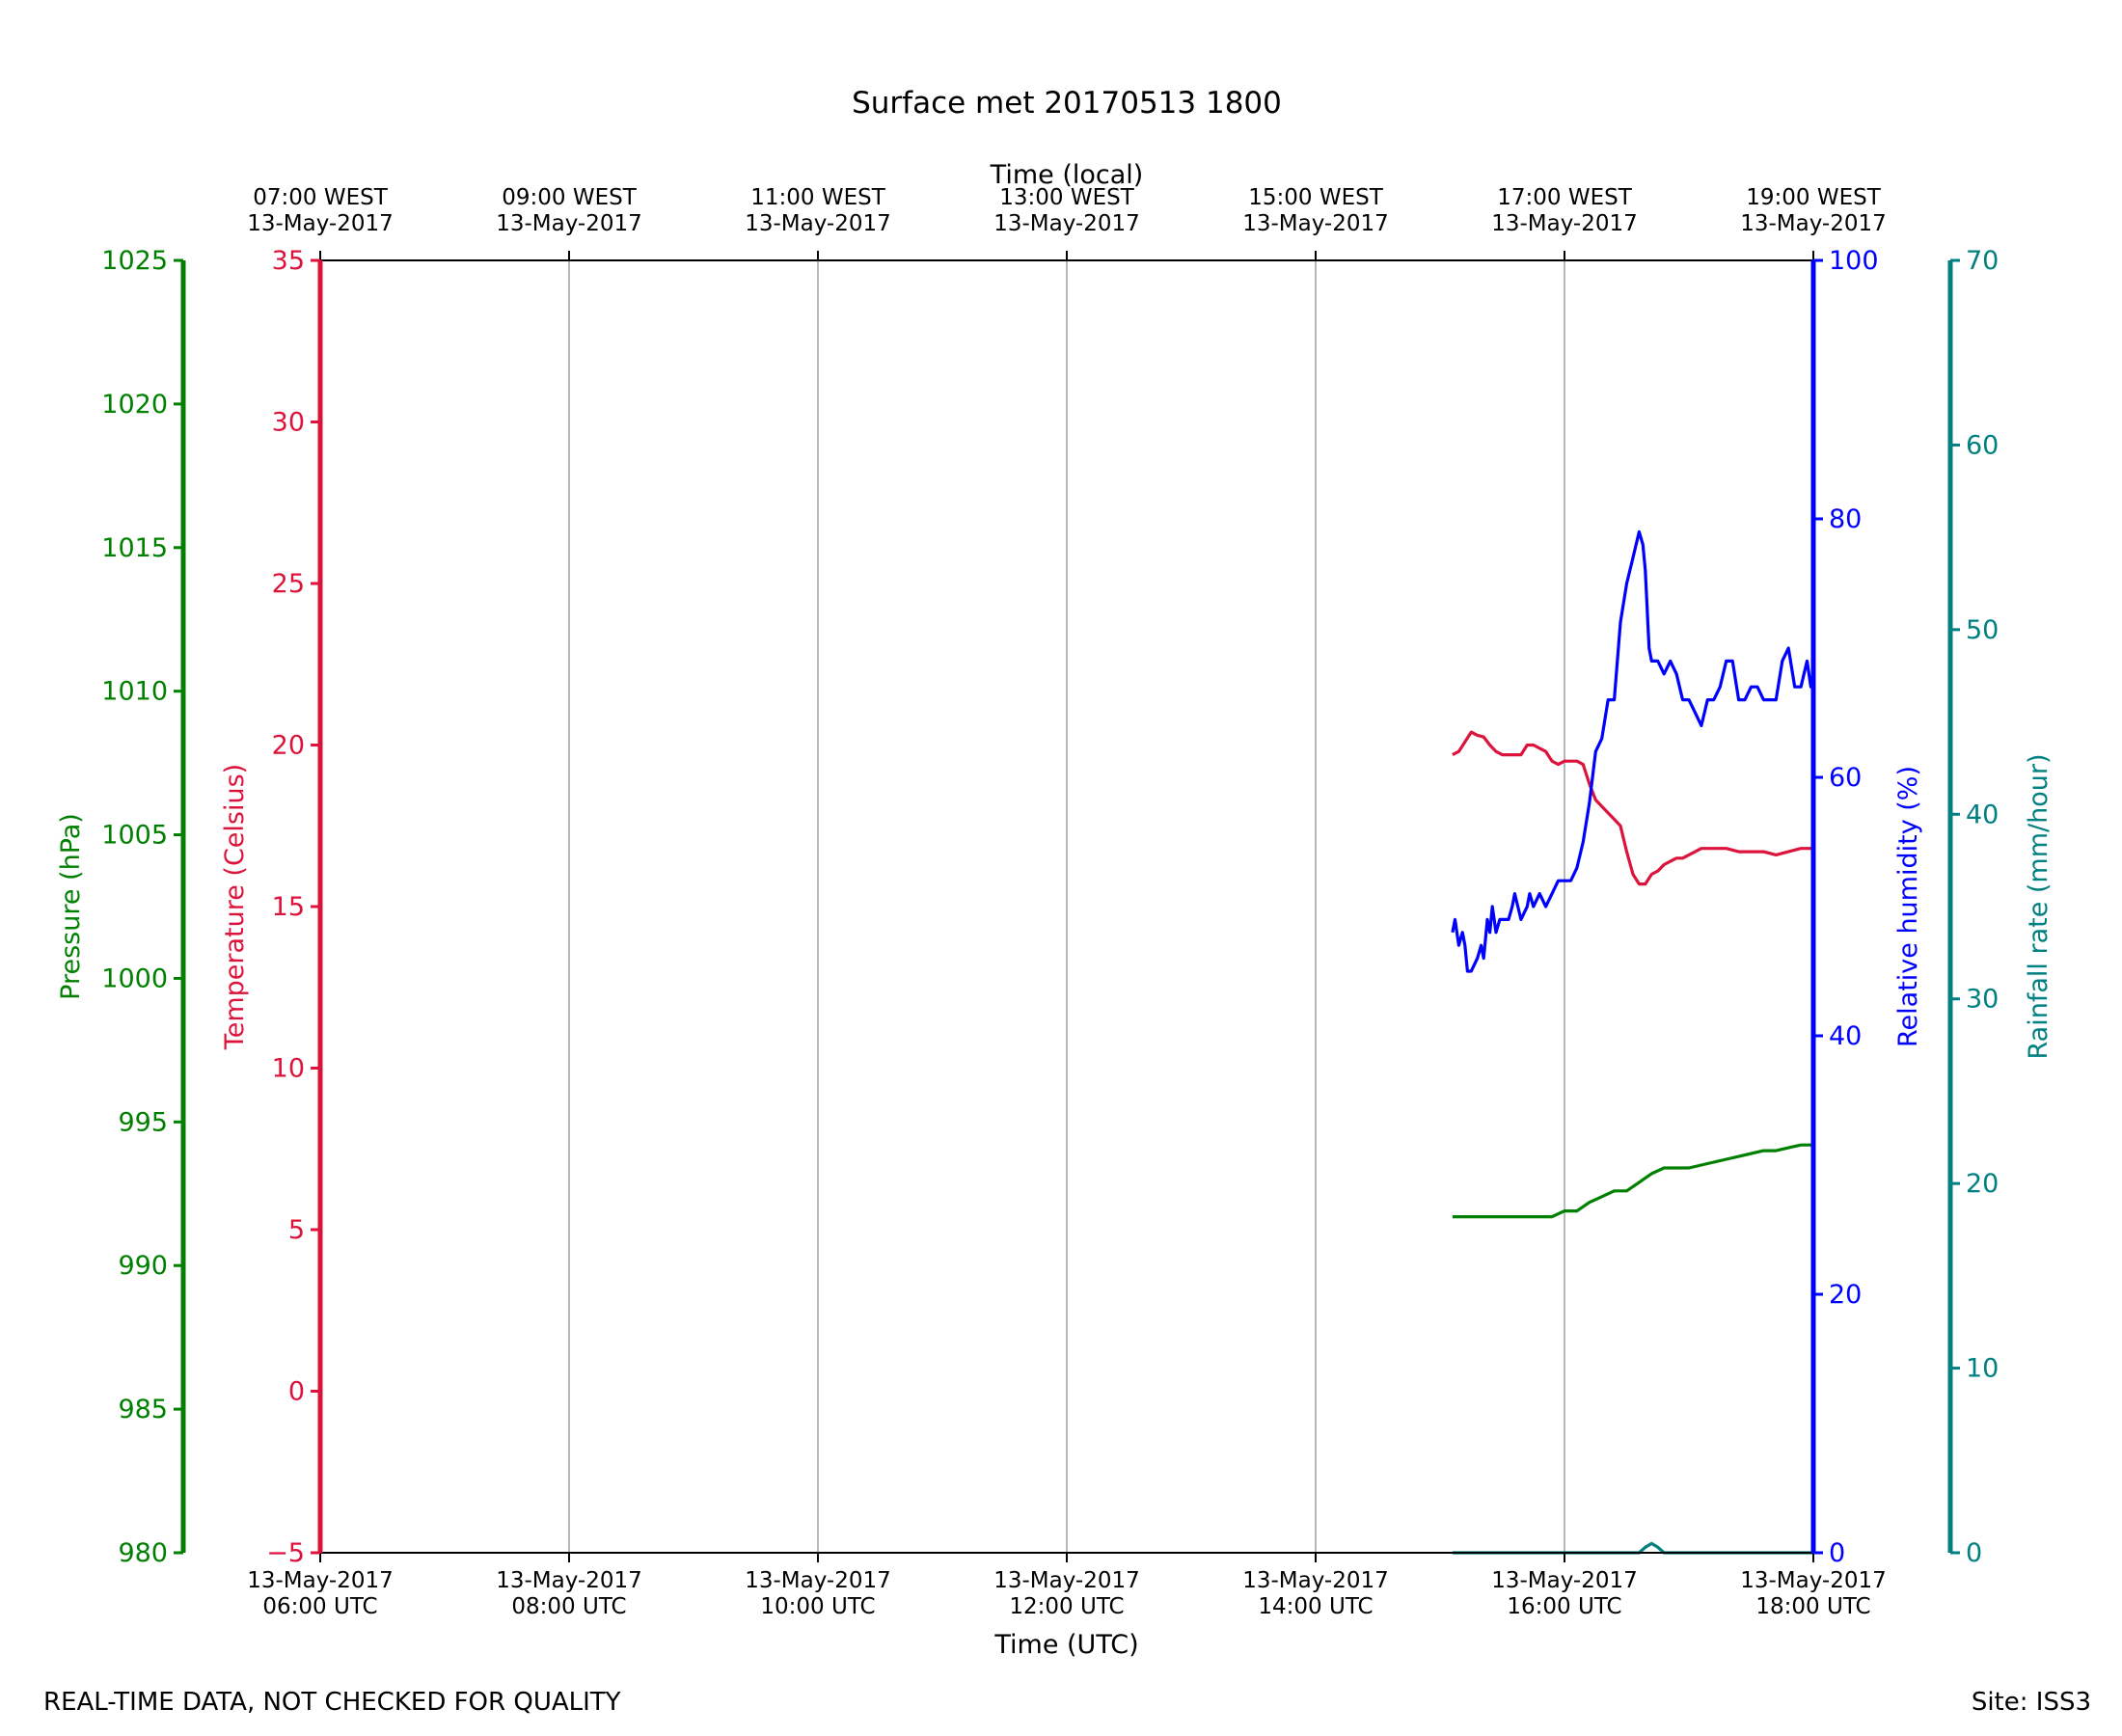 This screenshot has height=1736, width=2122. I want to click on rainfall-tick-label: 10, so click(1983, 1369).